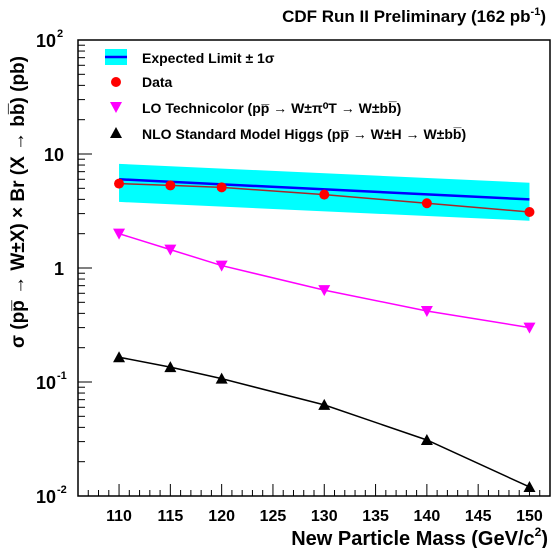  What do you see at coordinates (324, 516) in the screenshot?
I see `x-tick-label: 130` at bounding box center [324, 516].